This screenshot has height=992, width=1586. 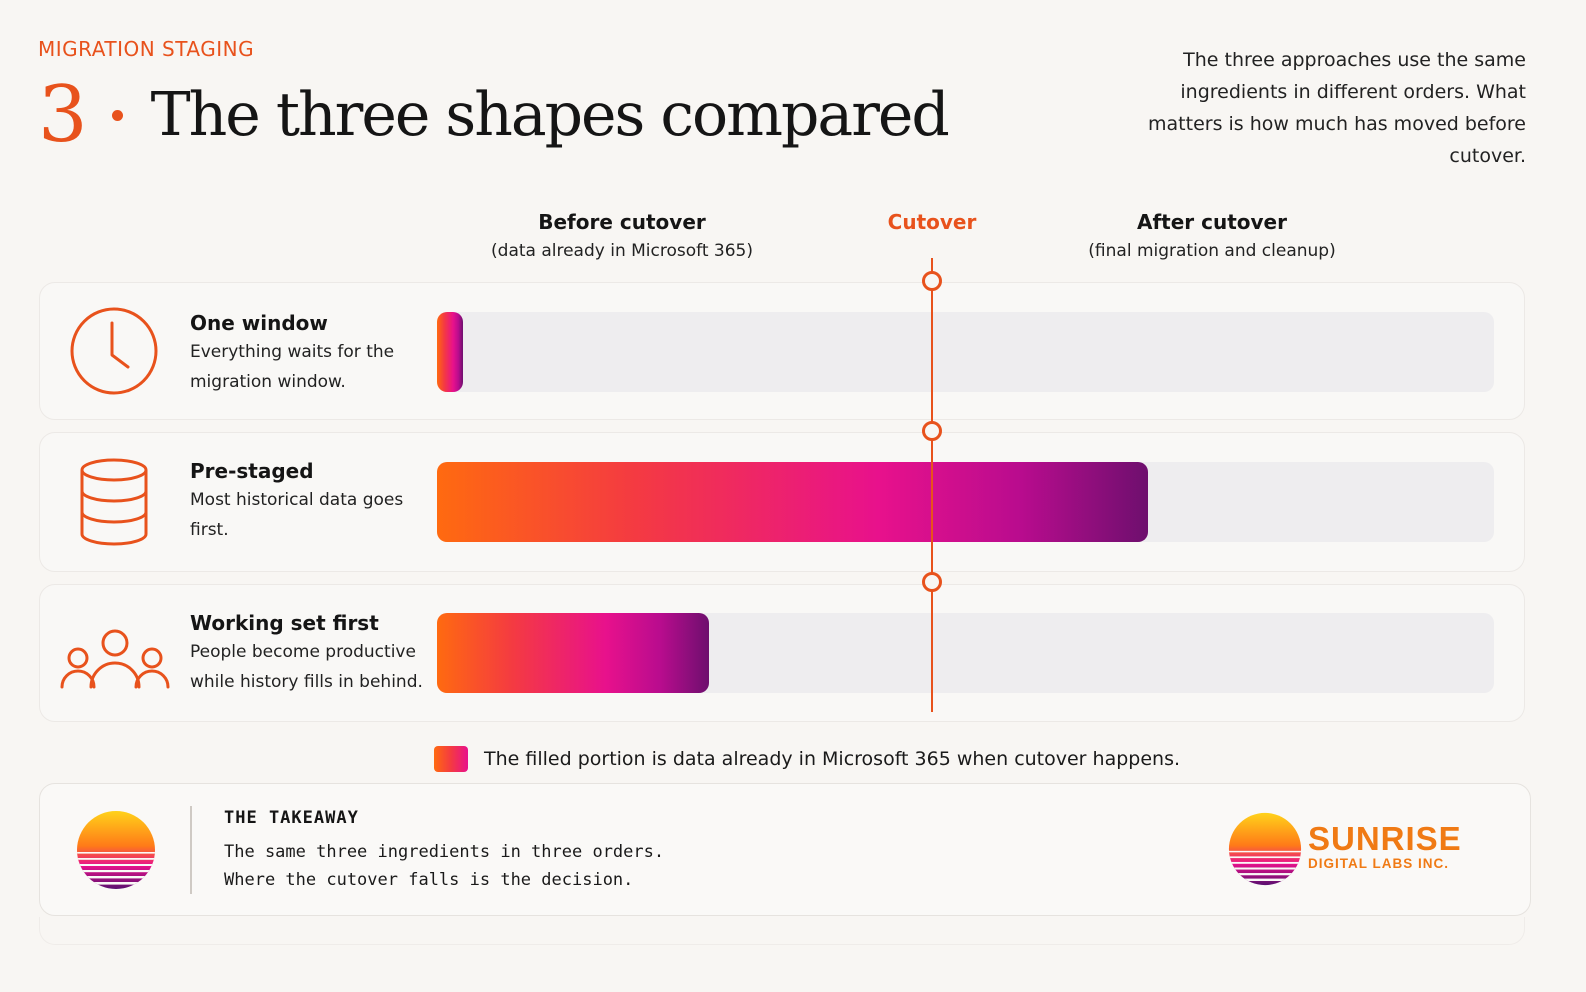 I want to click on brand-logo-icon, so click(x=1265, y=849).